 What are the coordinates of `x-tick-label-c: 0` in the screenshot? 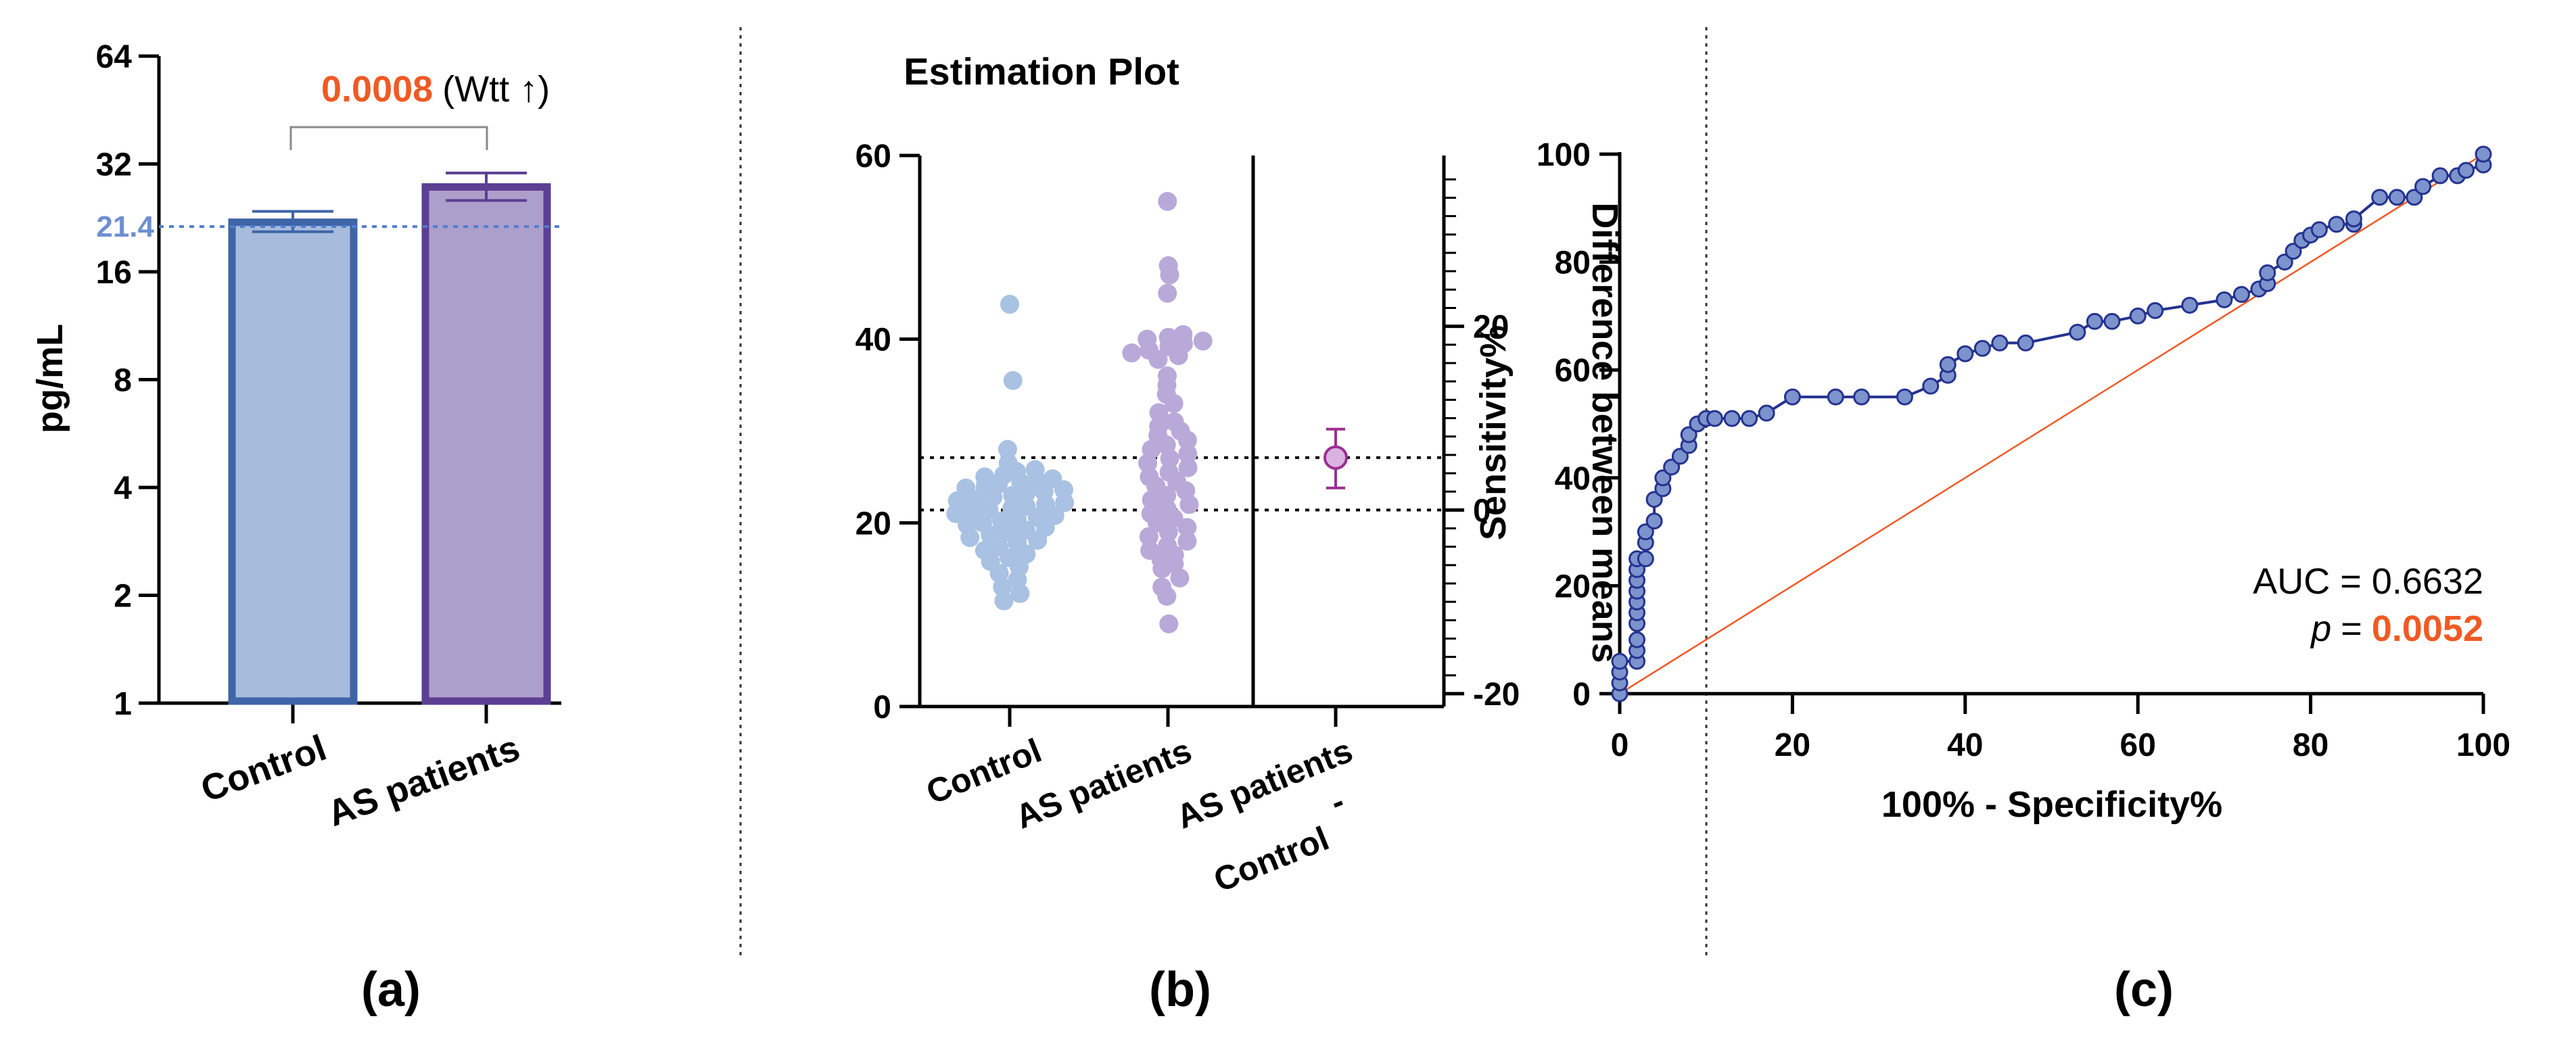 It's located at (1620, 745).